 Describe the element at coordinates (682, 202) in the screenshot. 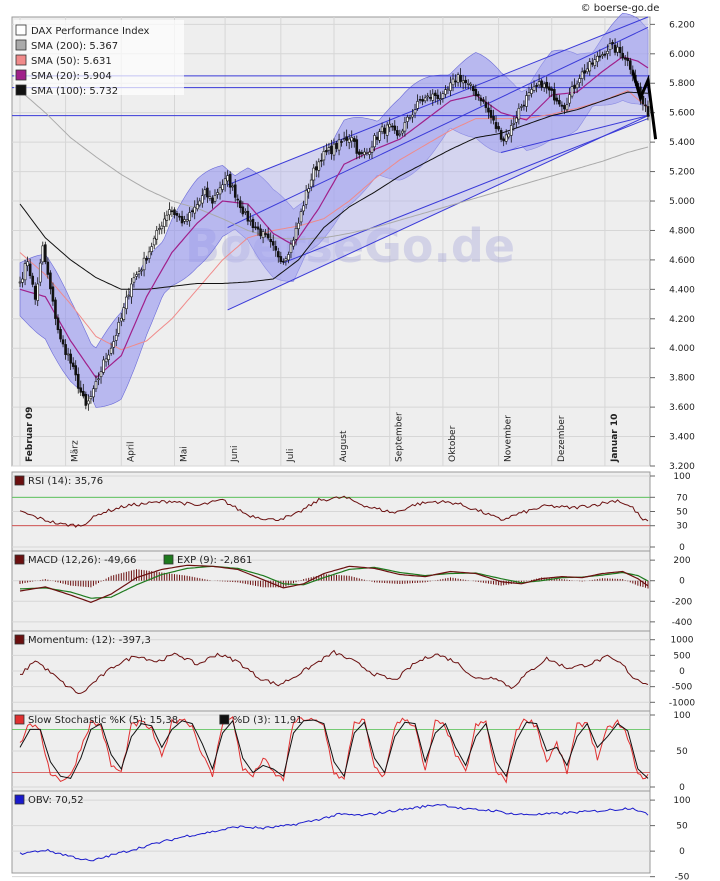

I see `price-axis-tick-label: 5.000` at that location.